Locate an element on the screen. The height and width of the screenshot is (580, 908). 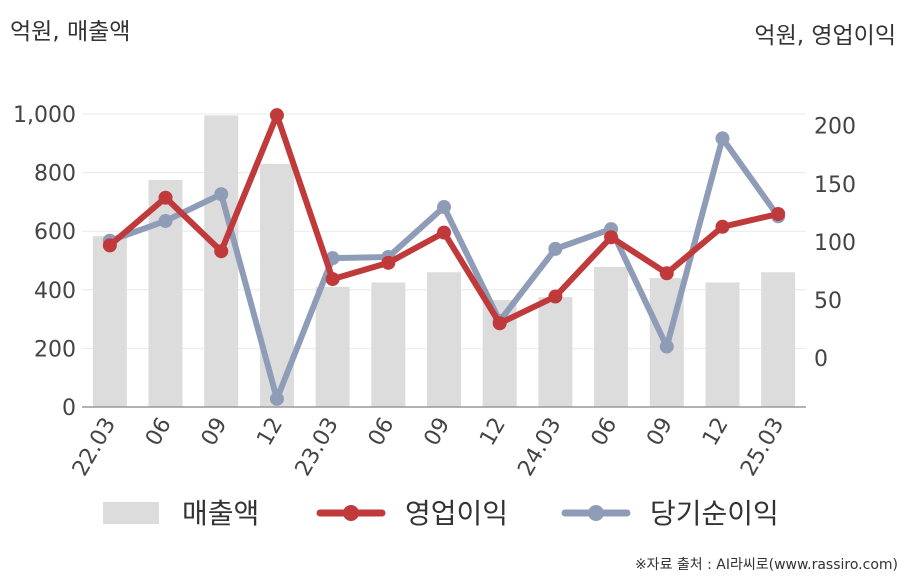
point-영업이익-9 is located at coordinates (611, 237).